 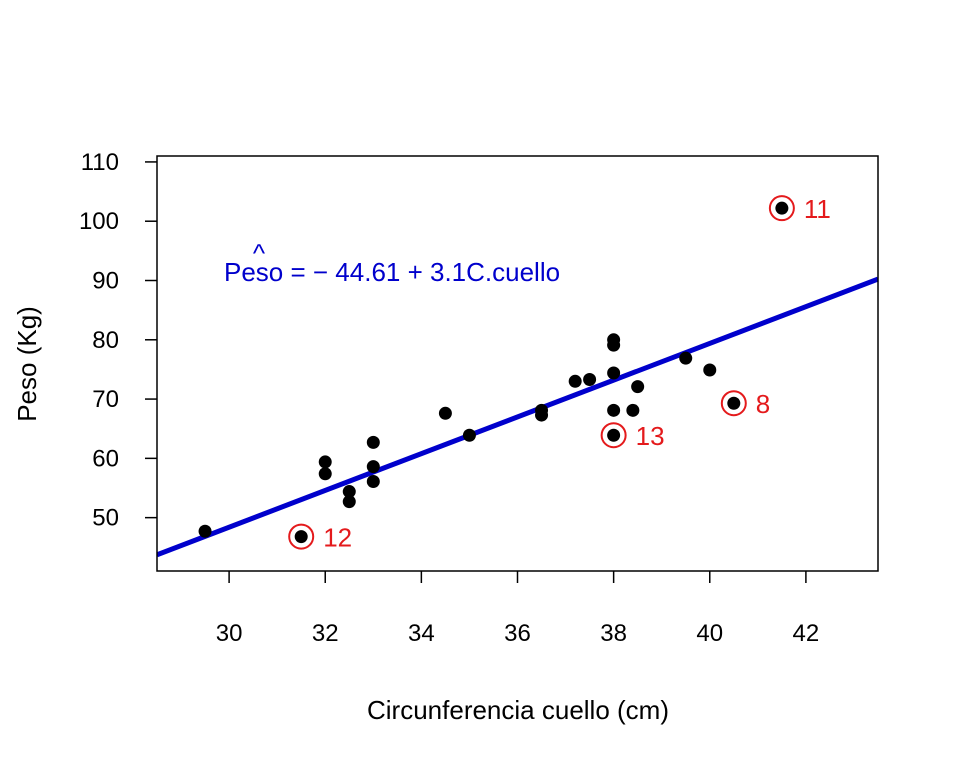 What do you see at coordinates (763, 404) in the screenshot?
I see `point-annotation: 8` at bounding box center [763, 404].